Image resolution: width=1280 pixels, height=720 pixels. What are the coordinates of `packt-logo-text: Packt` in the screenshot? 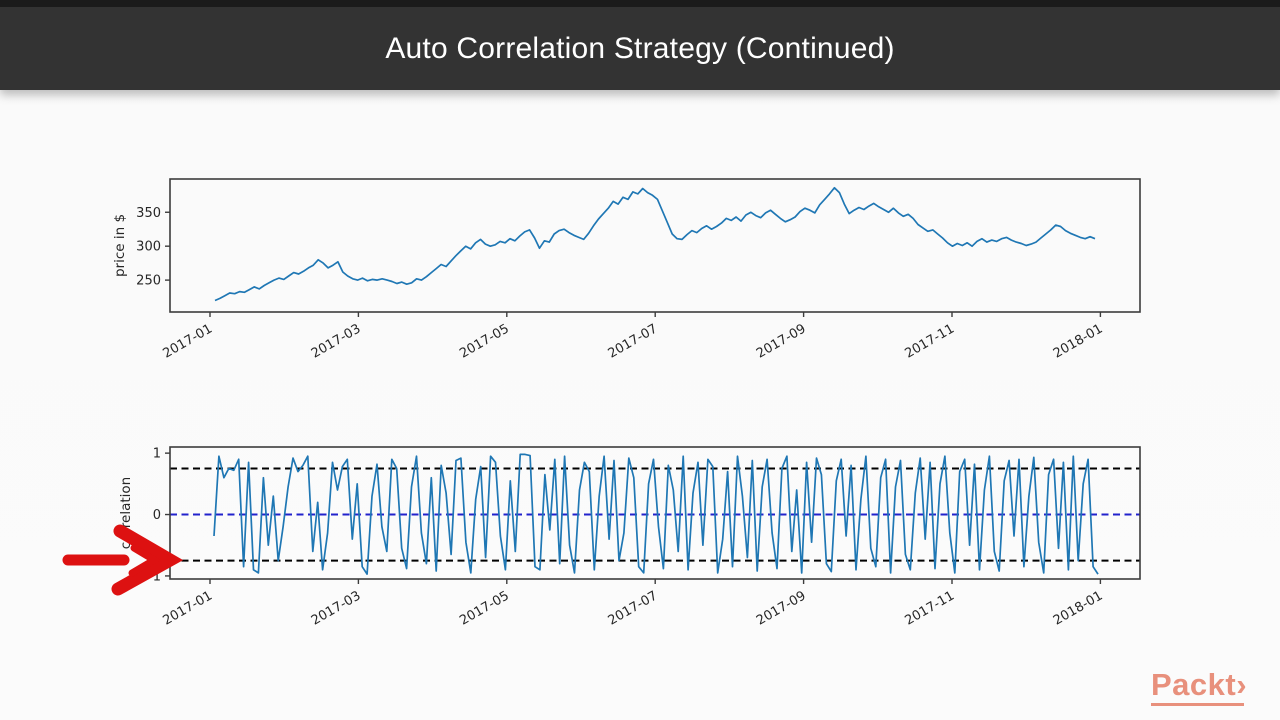 It's located at (1194, 684).